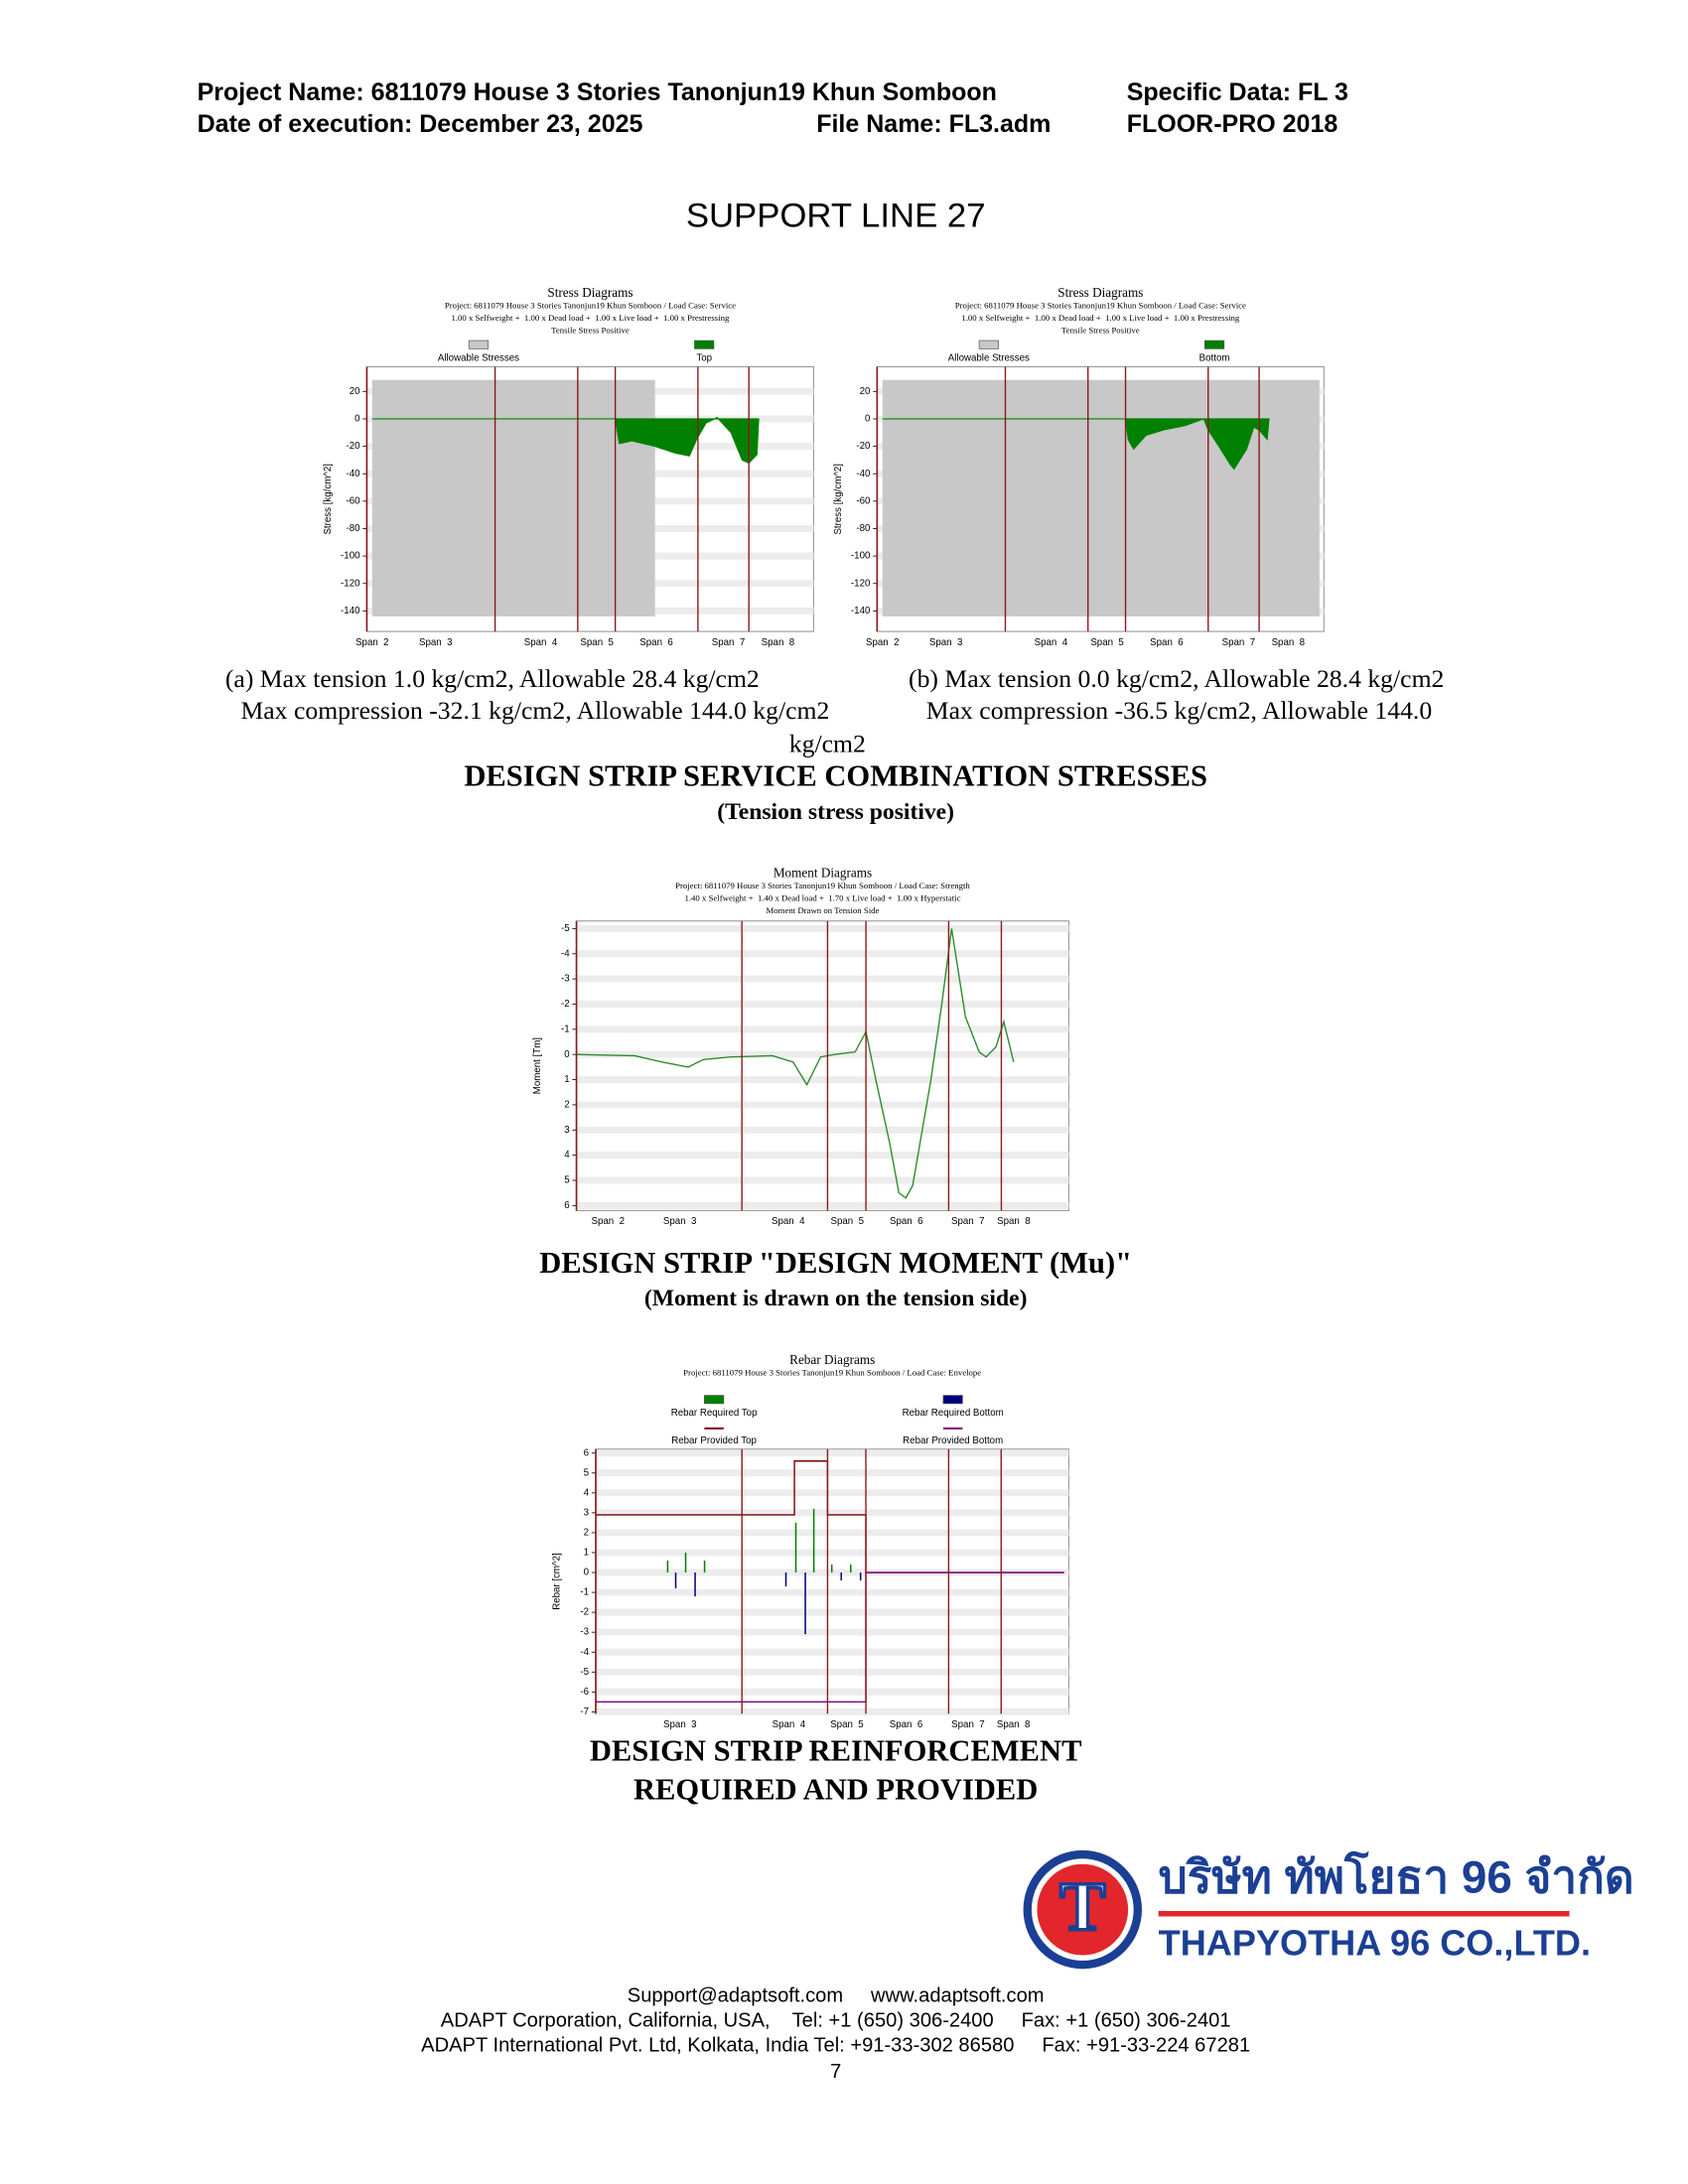 This screenshot has width=1688, height=2184. I want to click on y-tick-label: 4, so click(567, 1155).